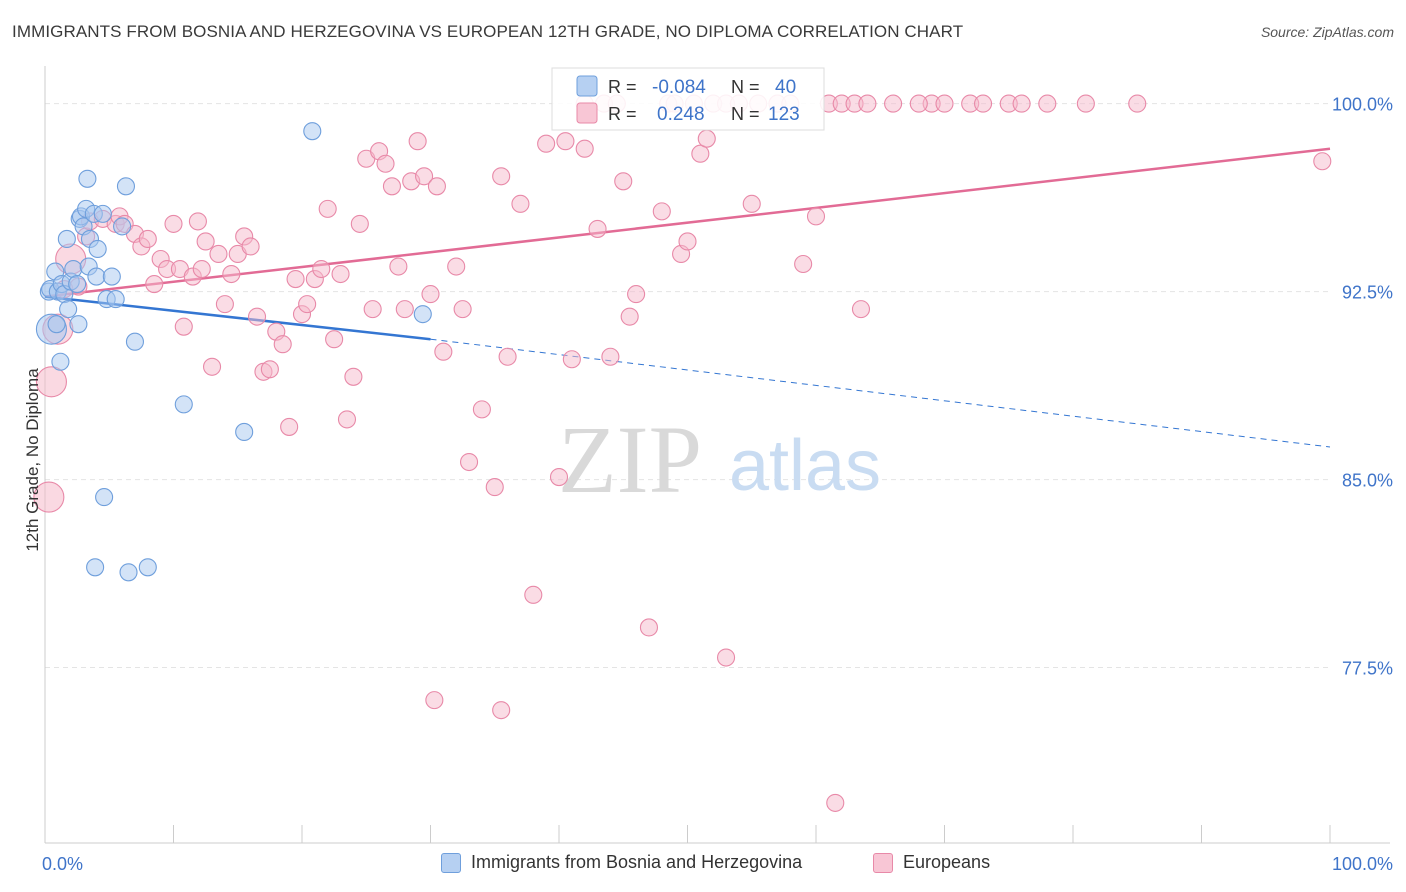 This screenshot has width=1406, height=892. Describe the element at coordinates (637, 862) in the screenshot. I see `legend-label-bosnia: Immigrants from Bosnia and Herzegovina` at that location.